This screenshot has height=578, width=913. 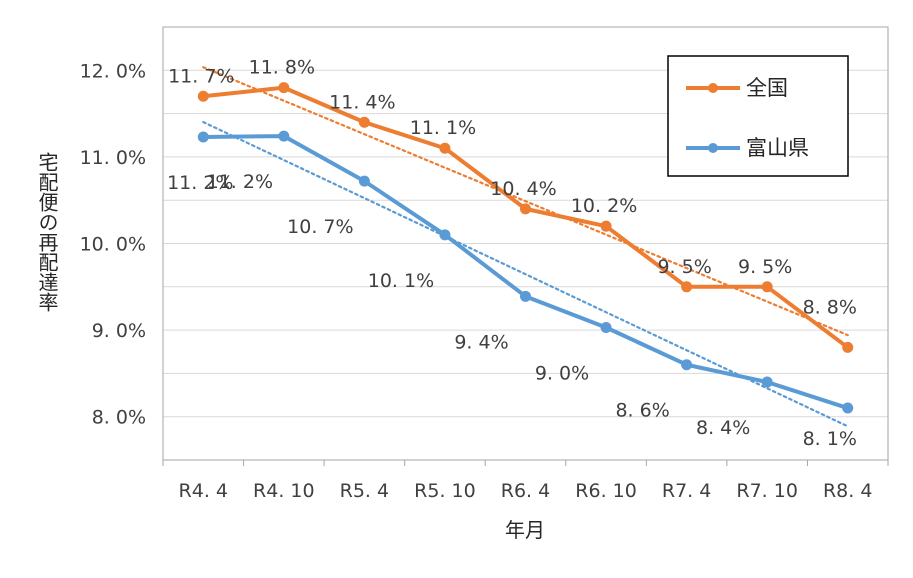 I want to click on legend-label: 全国, so click(x=767, y=88).